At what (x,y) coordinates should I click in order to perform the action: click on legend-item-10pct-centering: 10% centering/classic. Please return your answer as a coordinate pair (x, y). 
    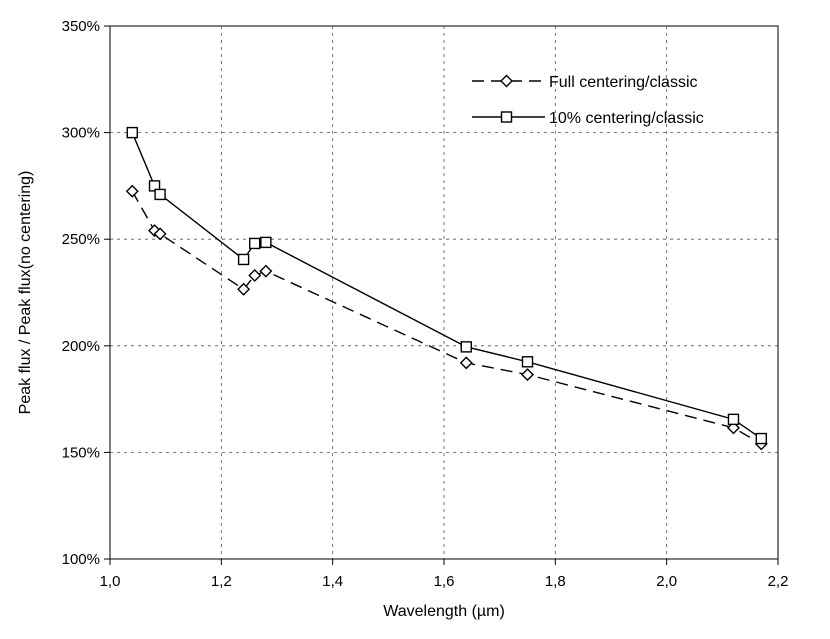
    Looking at the image, I should click on (588, 118).